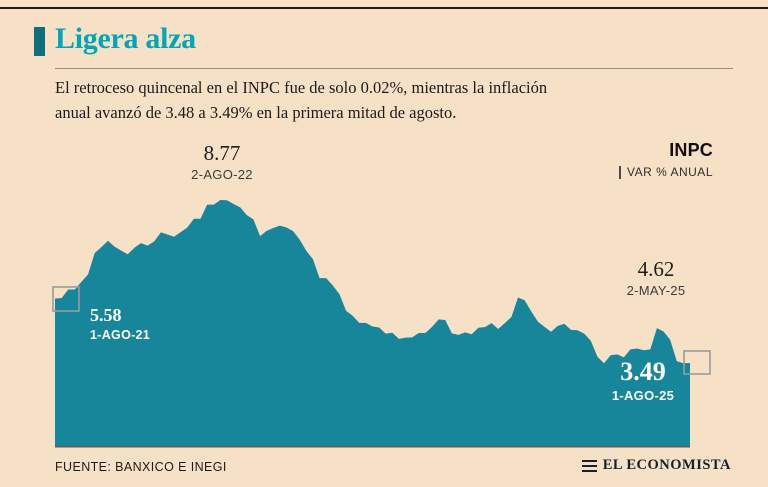 This screenshot has width=768, height=487. Describe the element at coordinates (394, 68) in the screenshot. I see `title-divider` at that location.